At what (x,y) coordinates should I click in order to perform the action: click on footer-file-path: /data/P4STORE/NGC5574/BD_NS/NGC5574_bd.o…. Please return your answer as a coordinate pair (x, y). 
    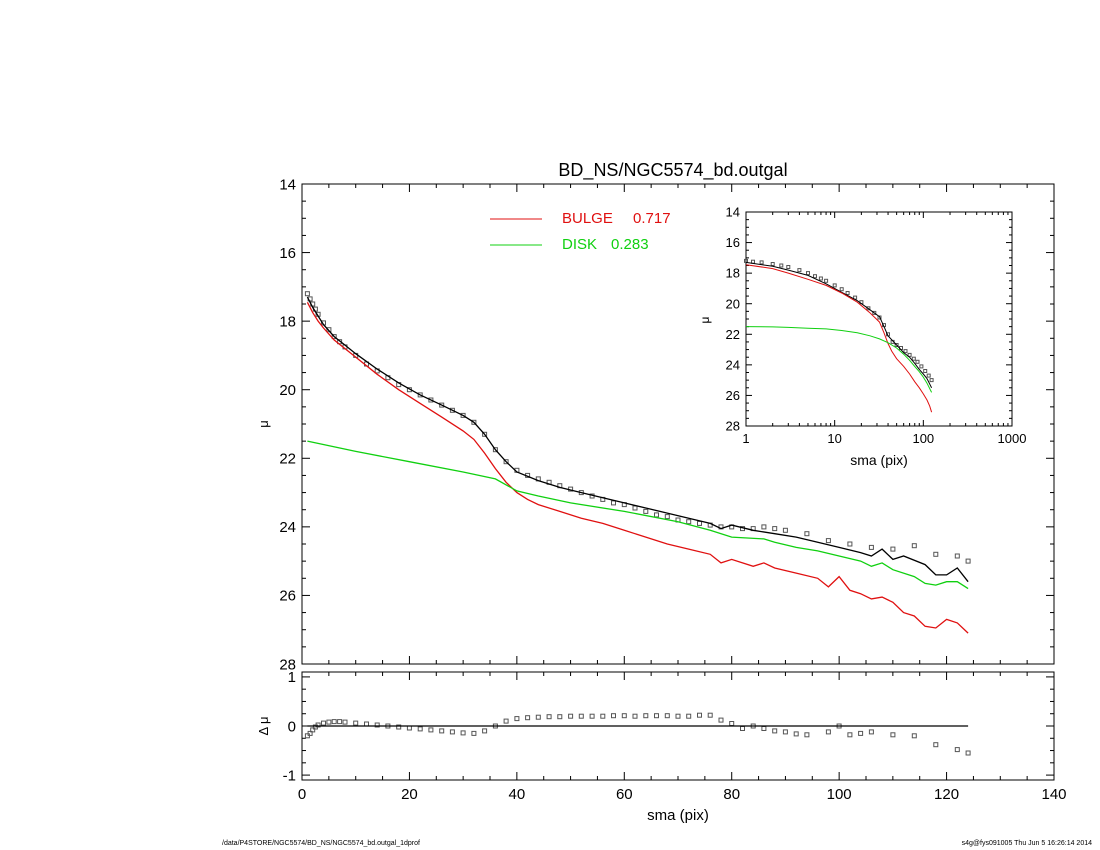
    Looking at the image, I should click on (321, 843).